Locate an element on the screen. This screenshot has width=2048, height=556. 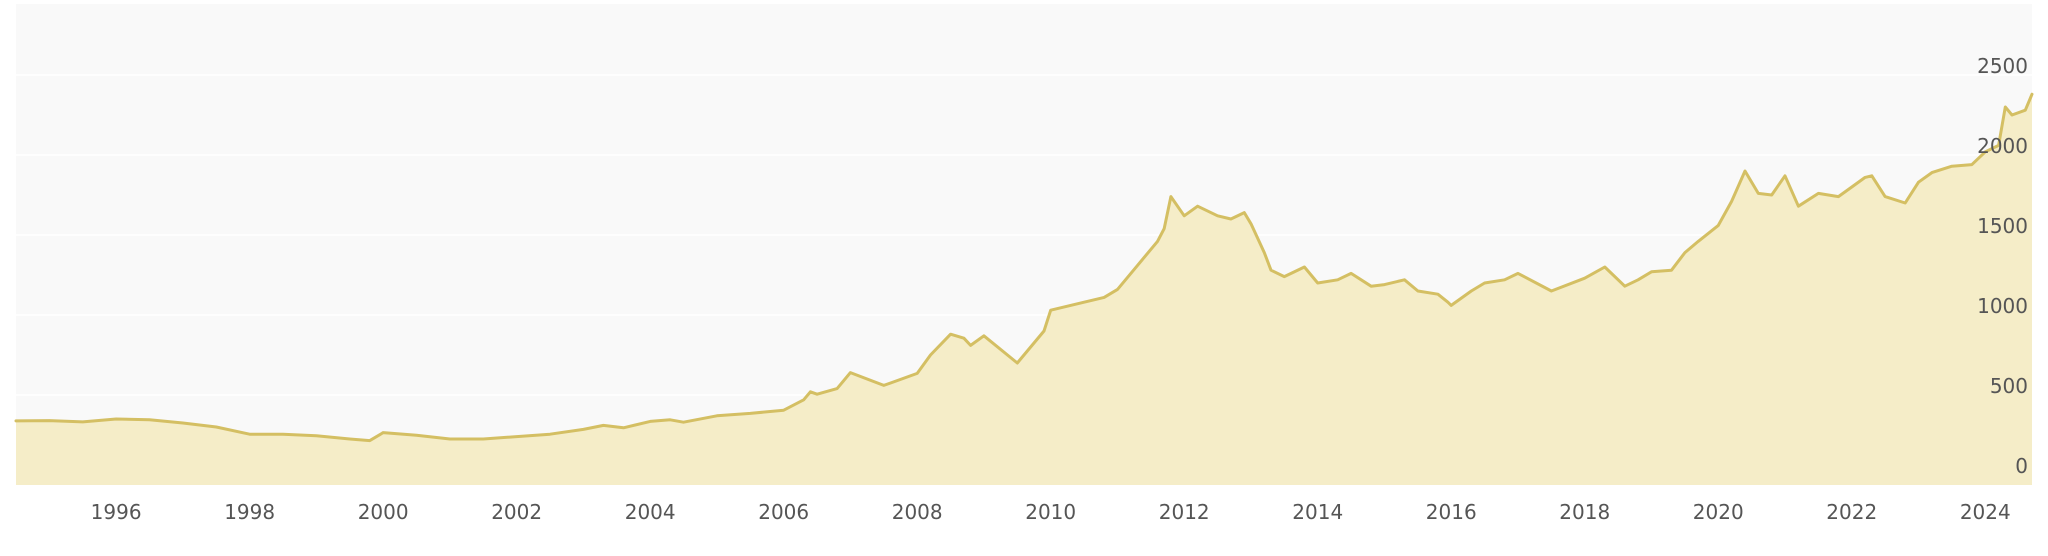
x-tick-label: 2004 is located at coordinates (650, 512).